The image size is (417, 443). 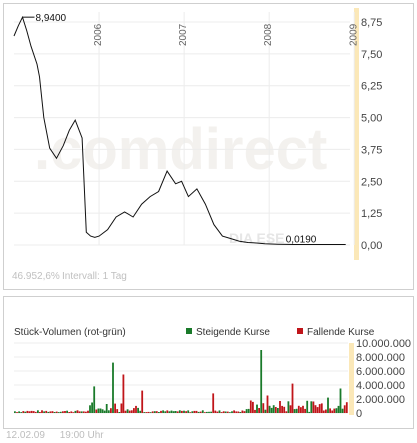 What do you see at coordinates (371, 23) in the screenshot?
I see `y-tick-label: 8,75` at bounding box center [371, 23].